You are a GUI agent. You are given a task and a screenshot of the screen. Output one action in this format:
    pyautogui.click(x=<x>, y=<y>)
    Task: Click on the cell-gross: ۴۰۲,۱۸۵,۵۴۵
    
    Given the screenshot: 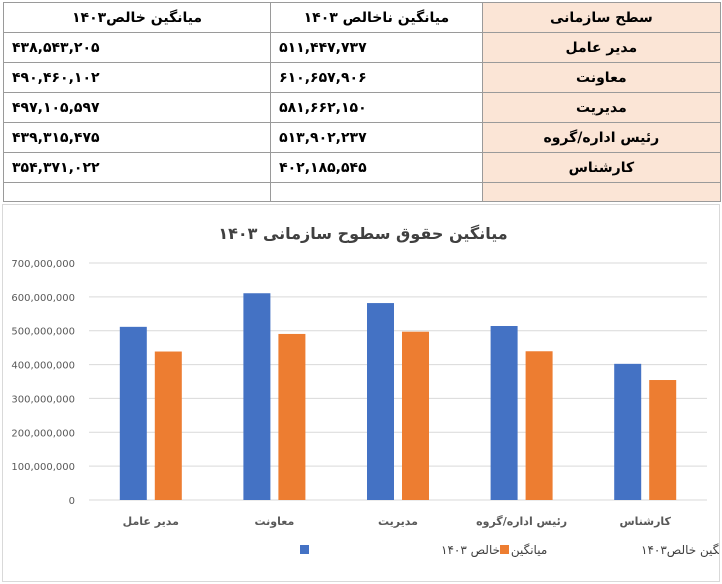 What is the action you would take?
    pyautogui.click(x=376, y=167)
    